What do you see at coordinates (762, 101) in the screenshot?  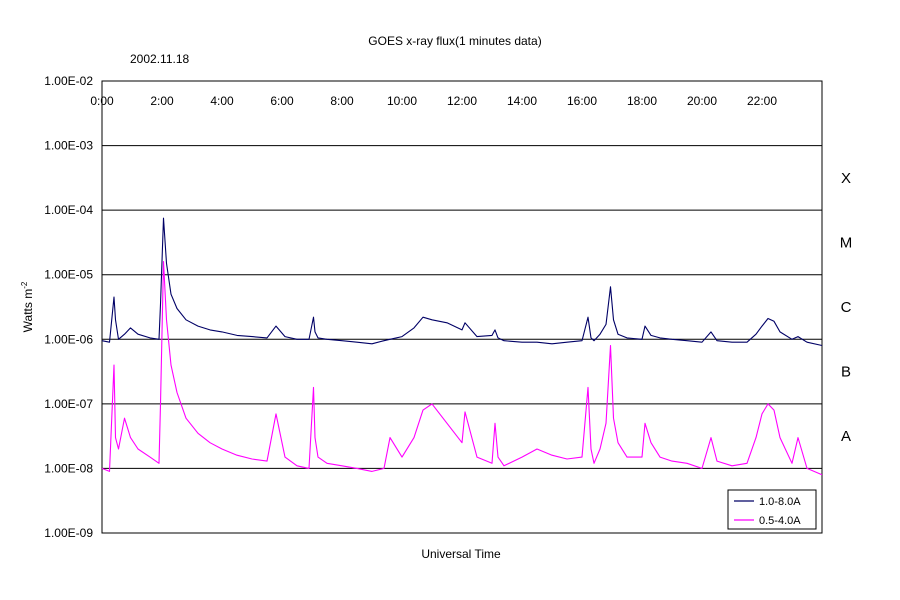 I see `x-tick-label: 22:00` at bounding box center [762, 101].